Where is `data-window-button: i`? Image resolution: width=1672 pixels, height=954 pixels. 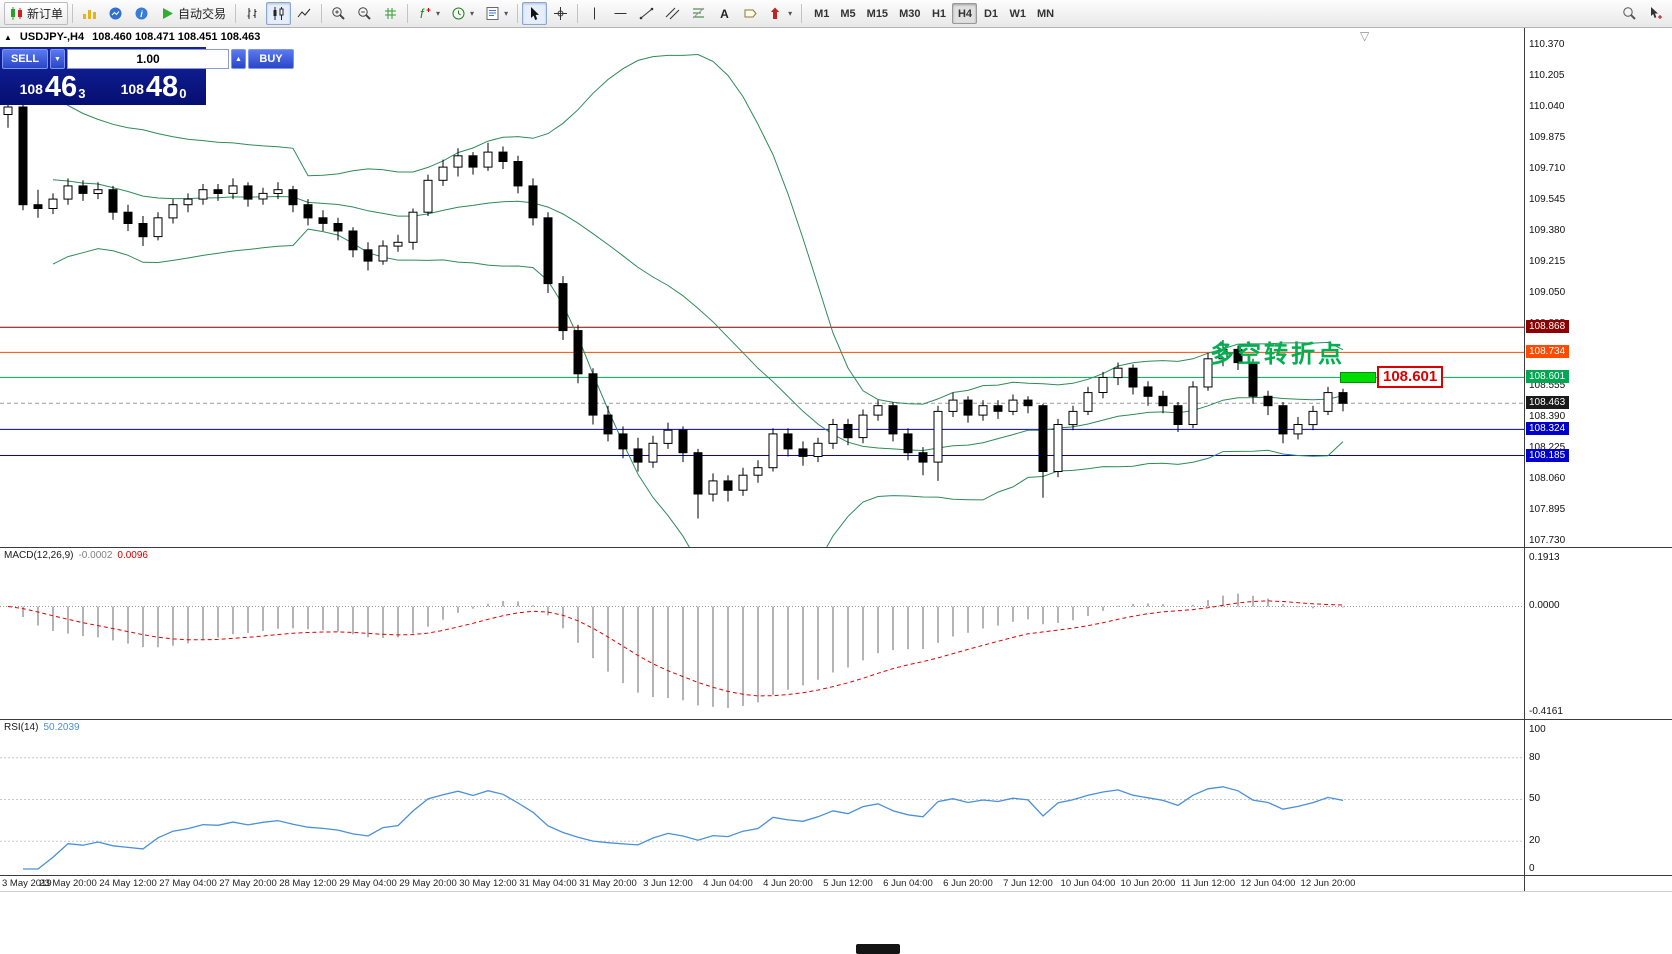 data-window-button: i is located at coordinates (141, 13).